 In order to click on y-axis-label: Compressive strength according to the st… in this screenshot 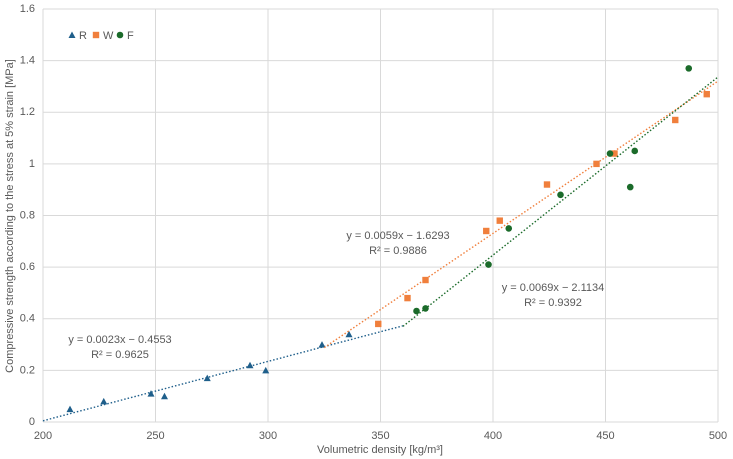, I will do `click(10, 216)`.